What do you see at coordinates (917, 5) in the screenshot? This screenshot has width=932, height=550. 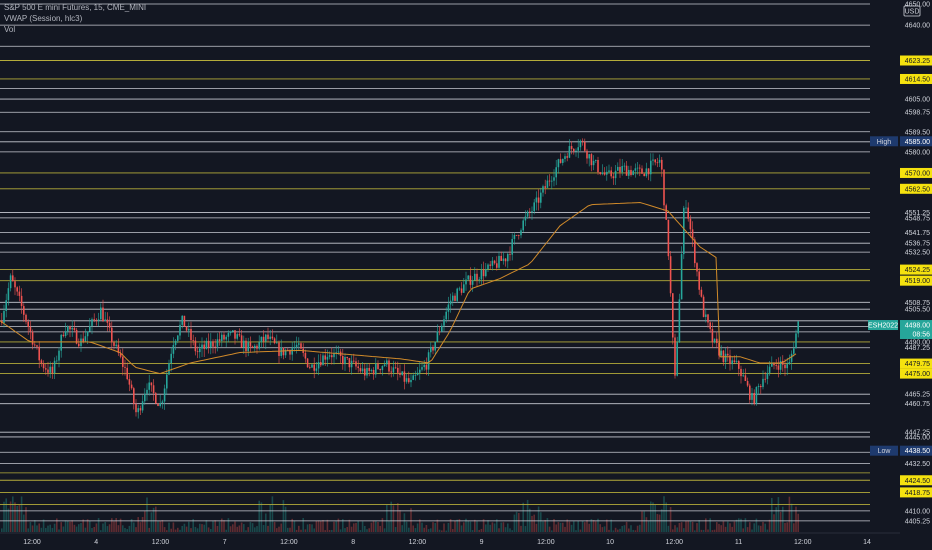 I see `price-tick-label: 4650.00` at bounding box center [917, 5].